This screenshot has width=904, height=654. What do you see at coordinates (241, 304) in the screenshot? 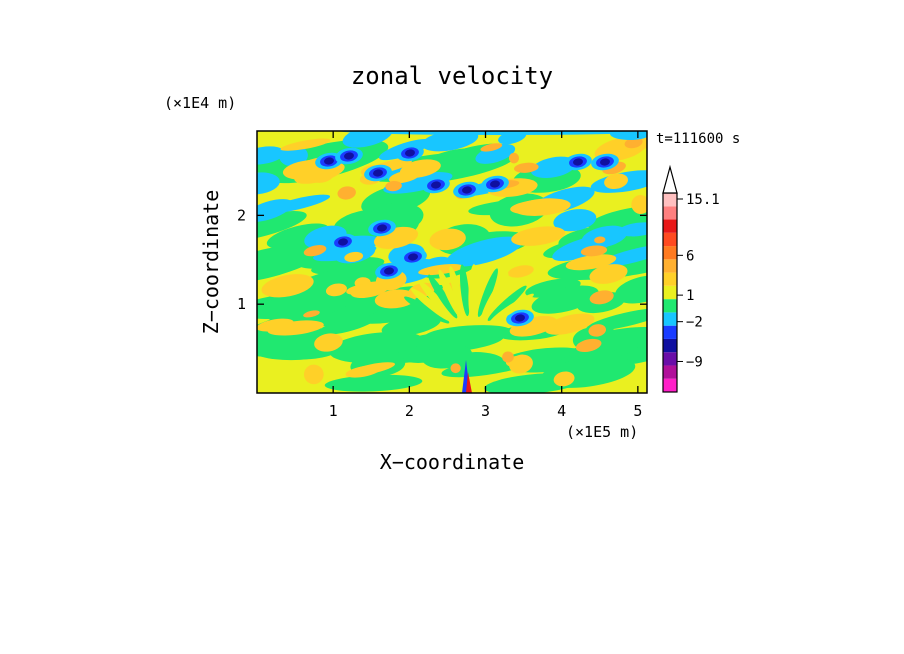
I see `y-tick-label: 1` at bounding box center [241, 304].